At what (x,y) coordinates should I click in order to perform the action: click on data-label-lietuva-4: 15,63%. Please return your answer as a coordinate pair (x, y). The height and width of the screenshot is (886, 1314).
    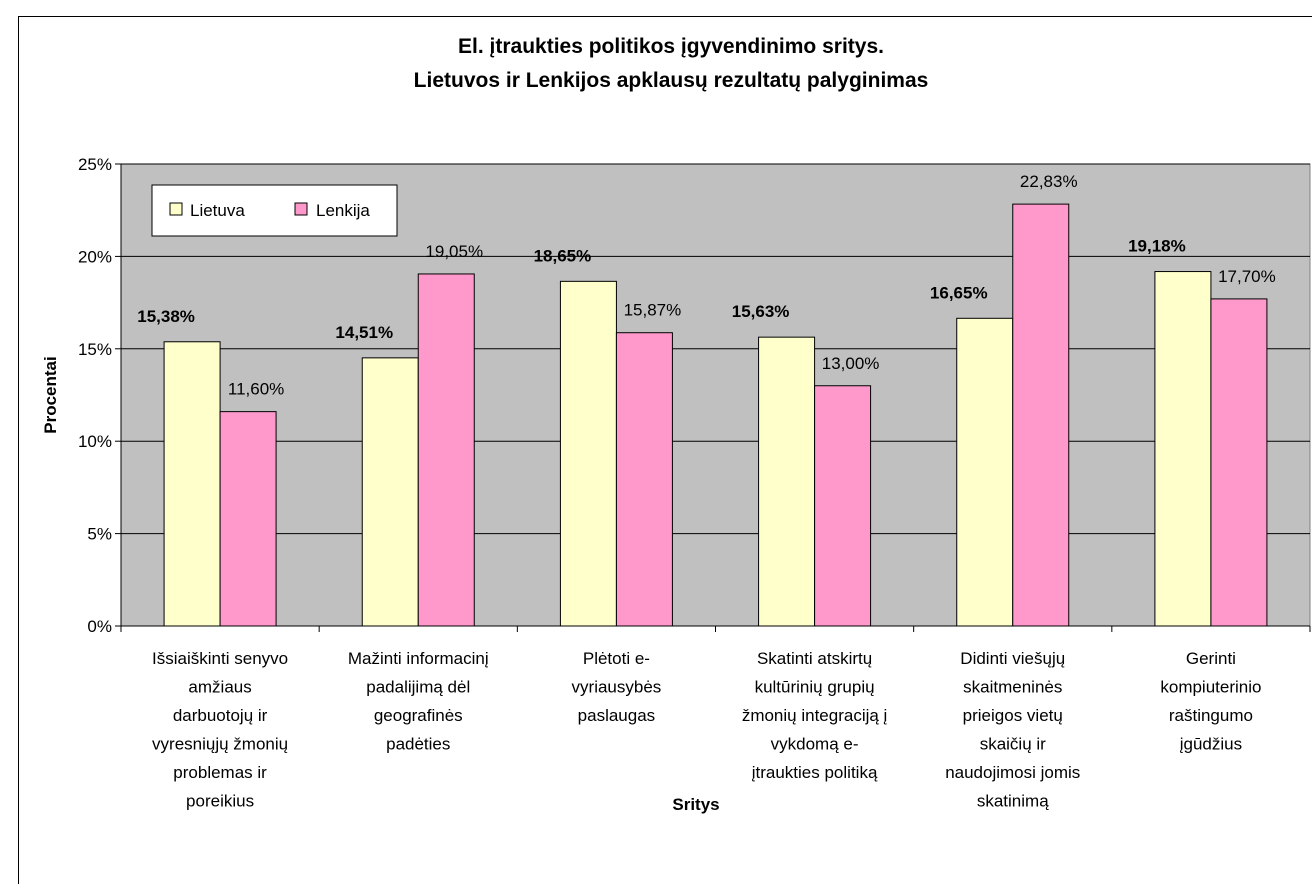
    Looking at the image, I should click on (761, 311).